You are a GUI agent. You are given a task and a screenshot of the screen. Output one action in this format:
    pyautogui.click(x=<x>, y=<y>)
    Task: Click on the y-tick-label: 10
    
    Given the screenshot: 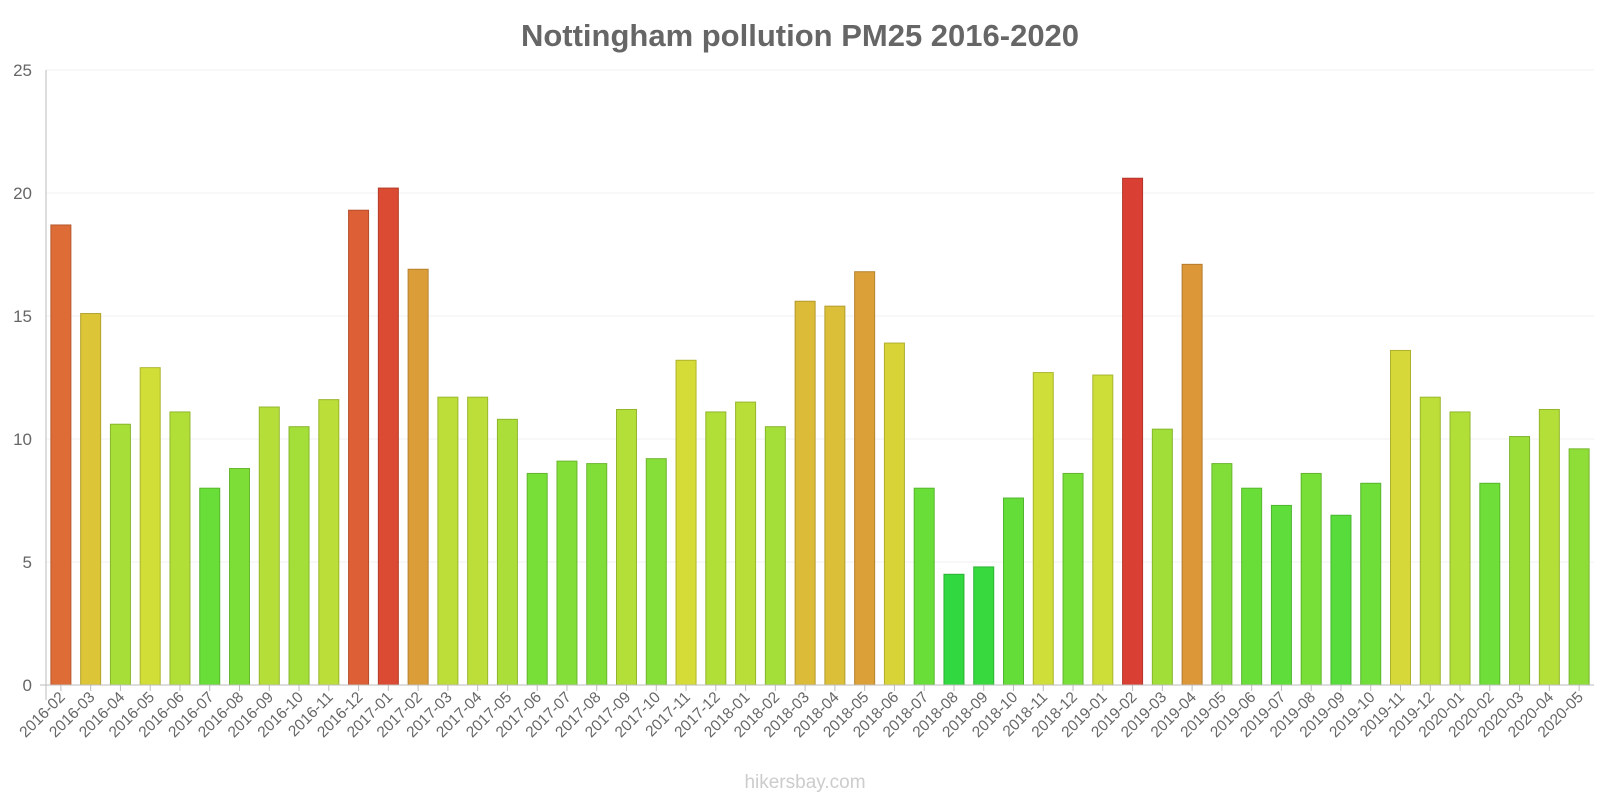 What is the action you would take?
    pyautogui.click(x=22, y=439)
    